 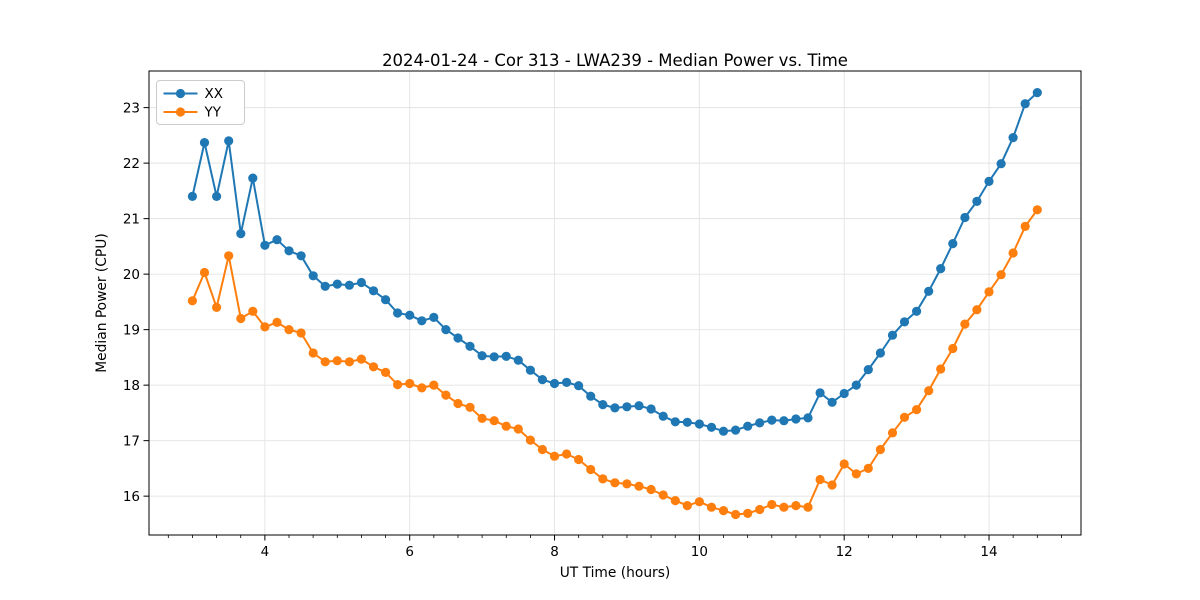 I want to click on x-axis-label: UT Time (hours), so click(x=615, y=573).